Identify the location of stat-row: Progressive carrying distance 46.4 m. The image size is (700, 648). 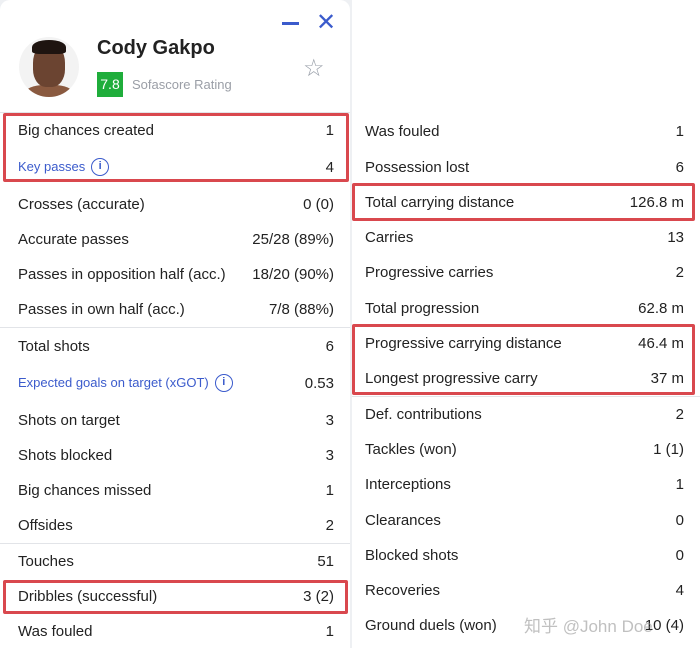
(526, 343).